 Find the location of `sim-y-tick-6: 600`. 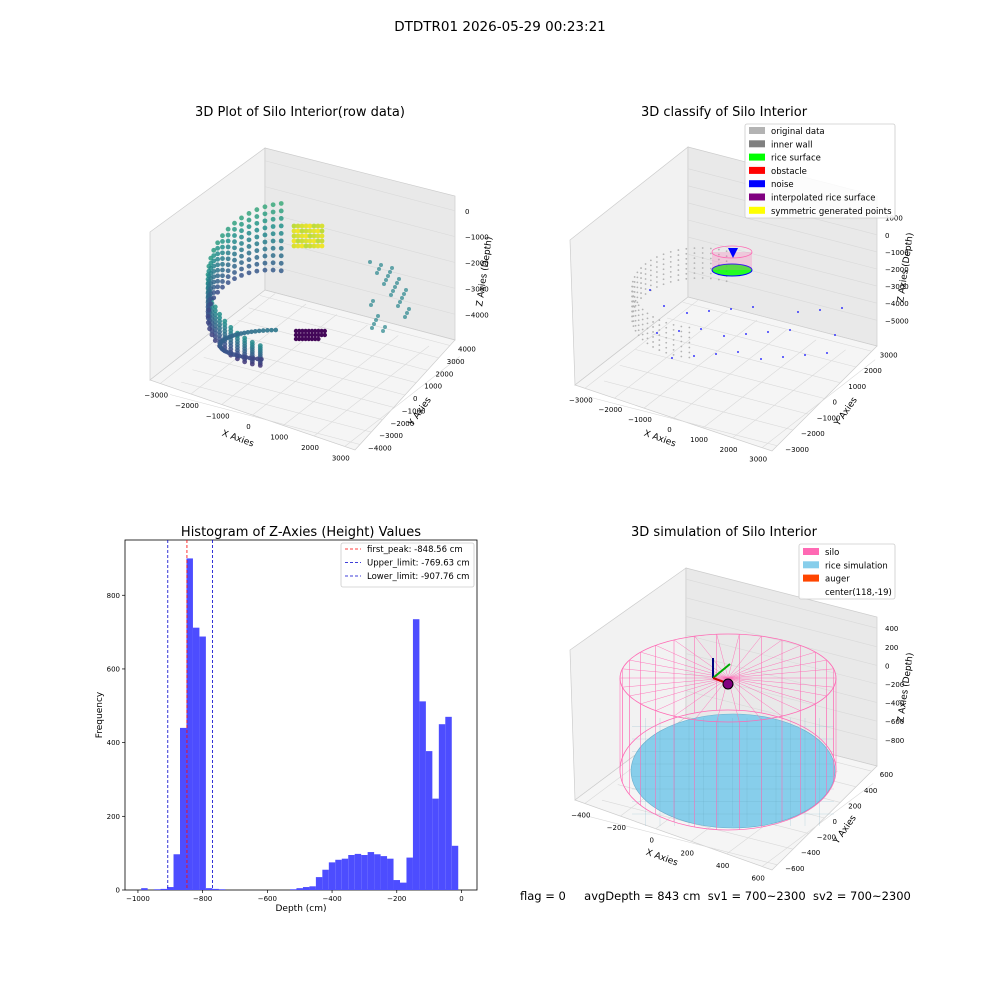

sim-y-tick-6: 600 is located at coordinates (886, 775).